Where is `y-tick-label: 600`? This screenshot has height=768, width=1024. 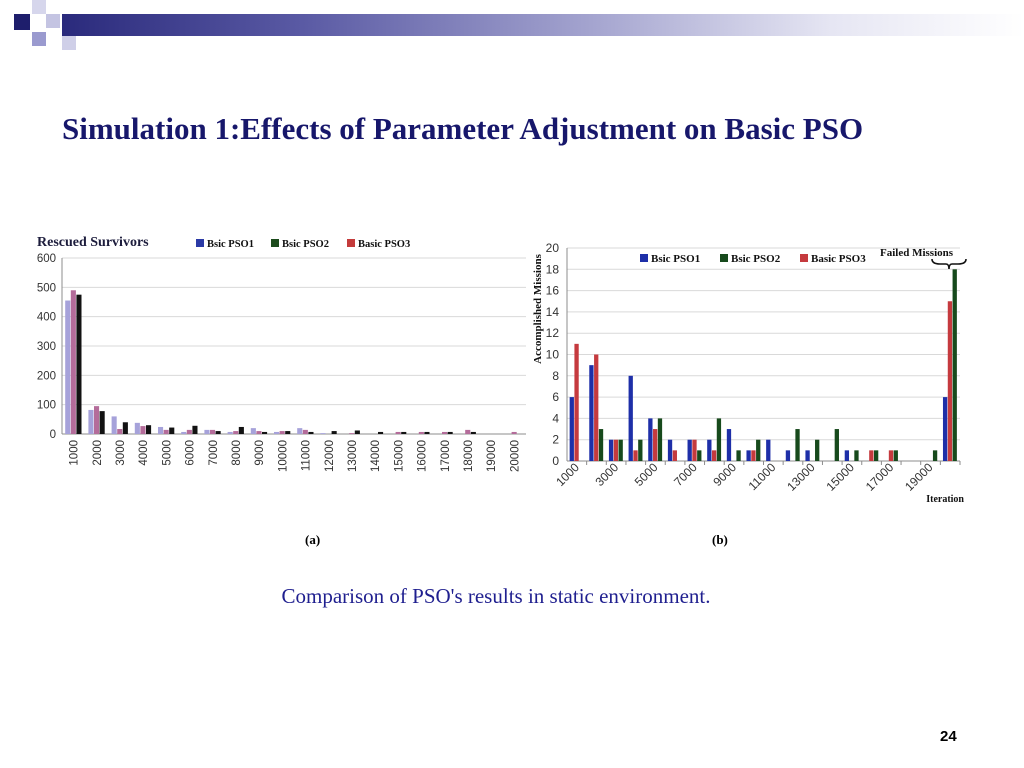 y-tick-label: 600 is located at coordinates (46, 259).